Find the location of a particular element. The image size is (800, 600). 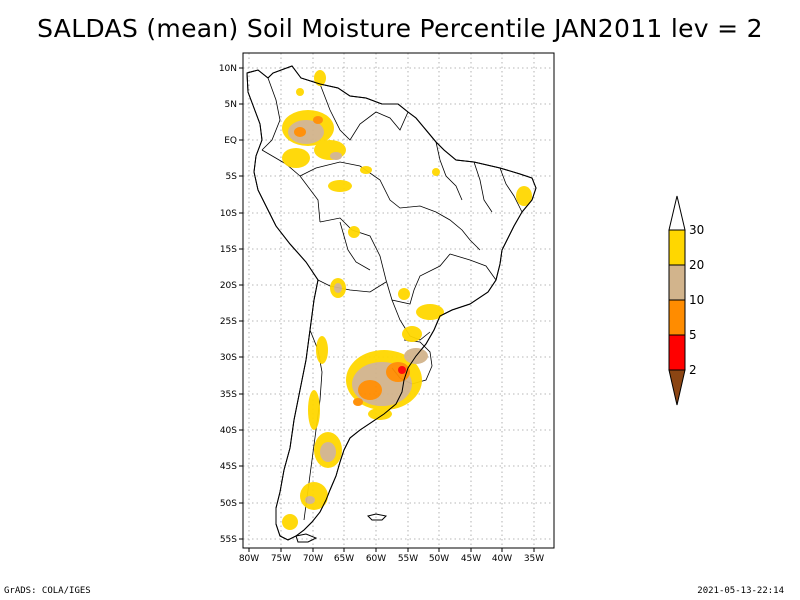

lat-label: 55S is located at coordinates (228, 540).